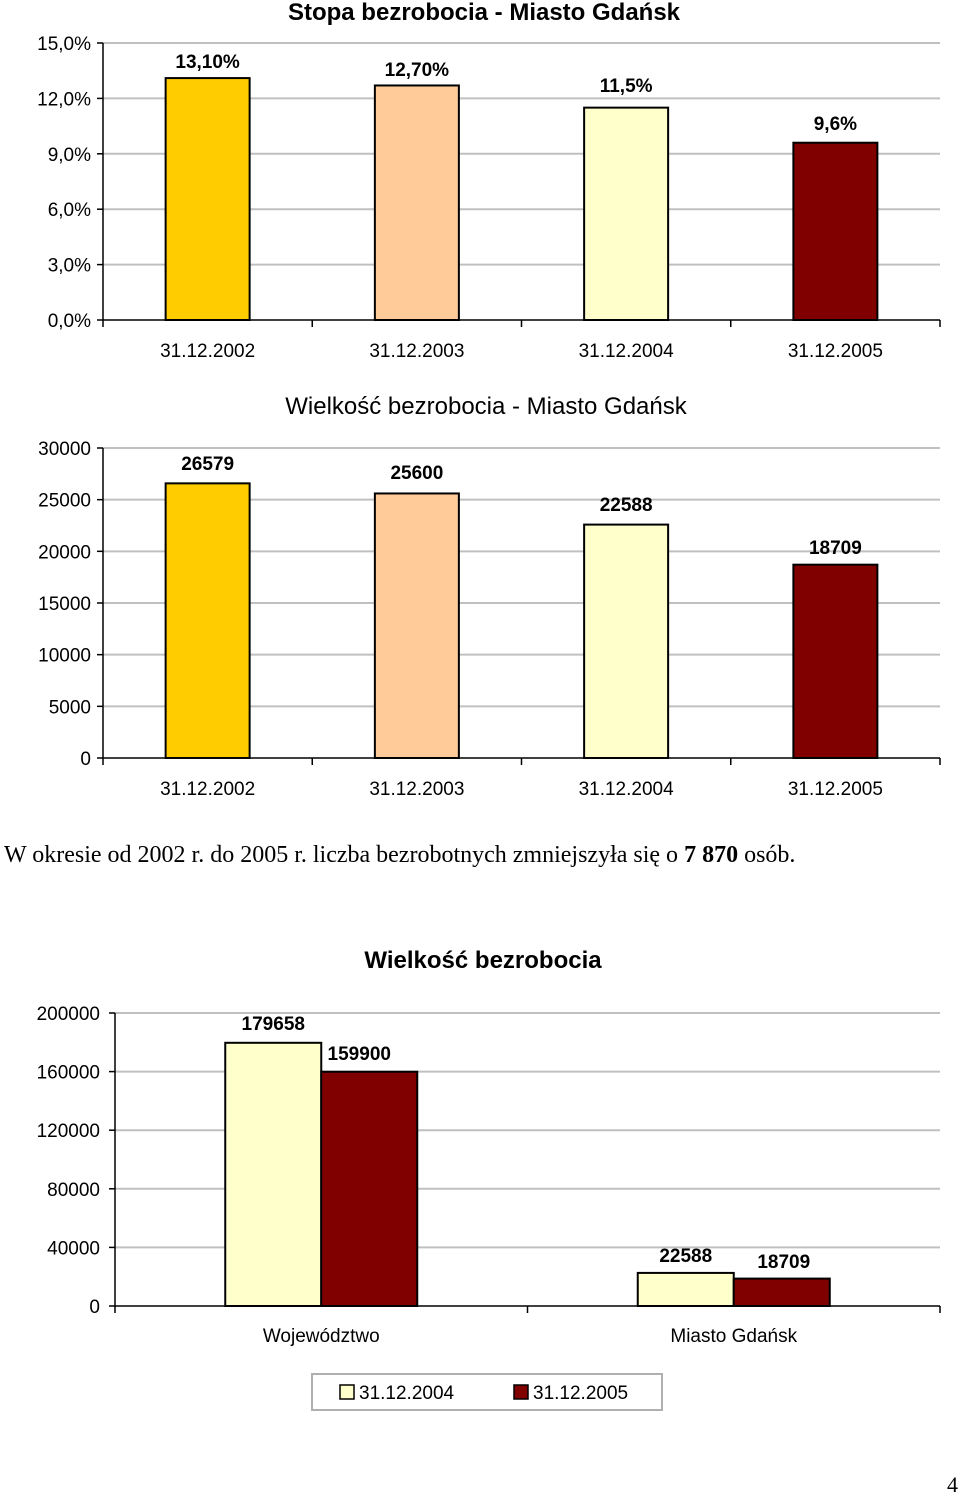  I want to click on y-tick-label: 120000, so click(68, 1131).